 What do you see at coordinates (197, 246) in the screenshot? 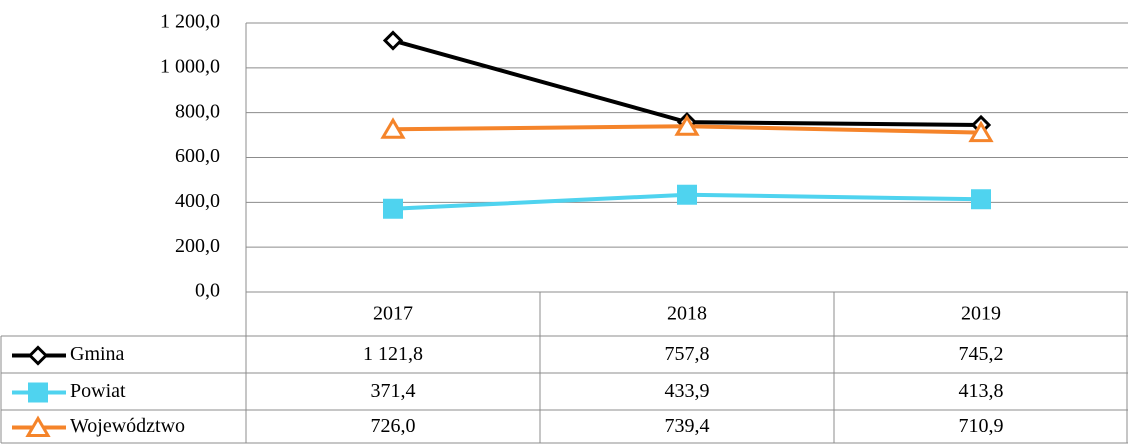
I see `y-tick-label: 200,0` at bounding box center [197, 246].